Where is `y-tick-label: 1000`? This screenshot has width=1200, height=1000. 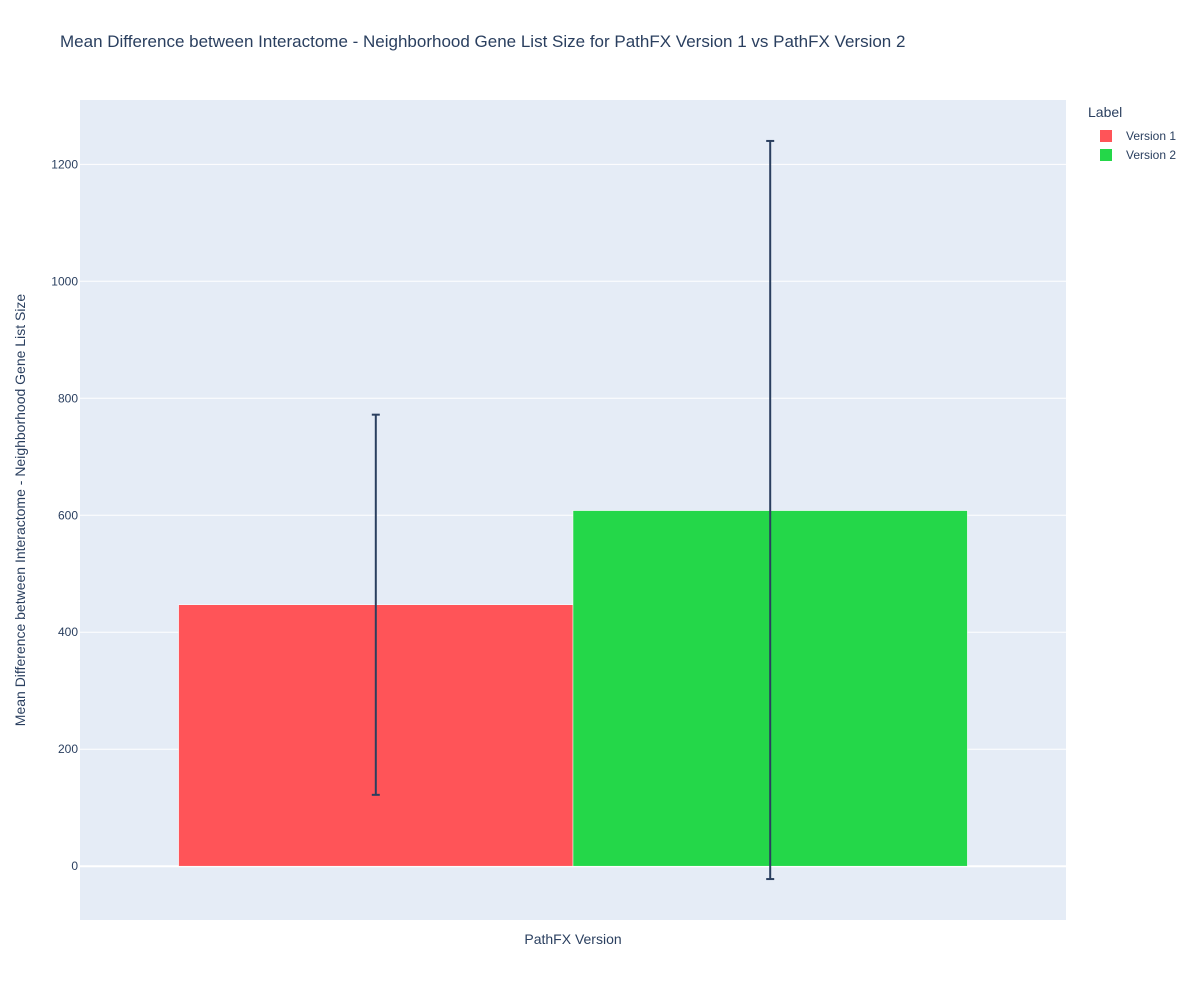 y-tick-label: 1000 is located at coordinates (64, 281).